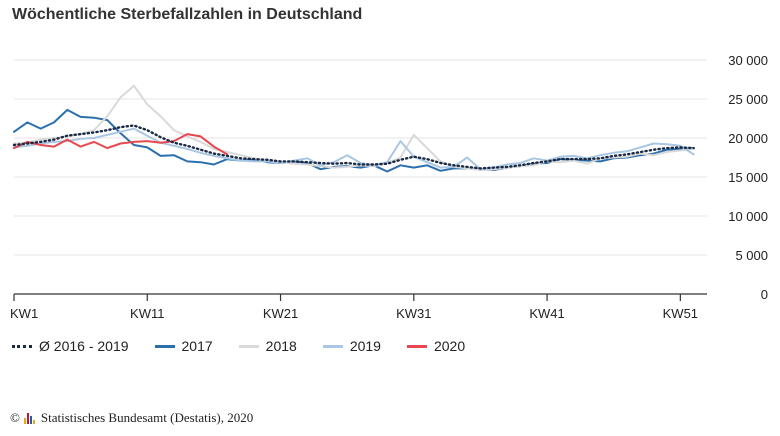 The height and width of the screenshot is (436, 780). Describe the element at coordinates (121, 144) in the screenshot. I see `series-line-2020` at that location.